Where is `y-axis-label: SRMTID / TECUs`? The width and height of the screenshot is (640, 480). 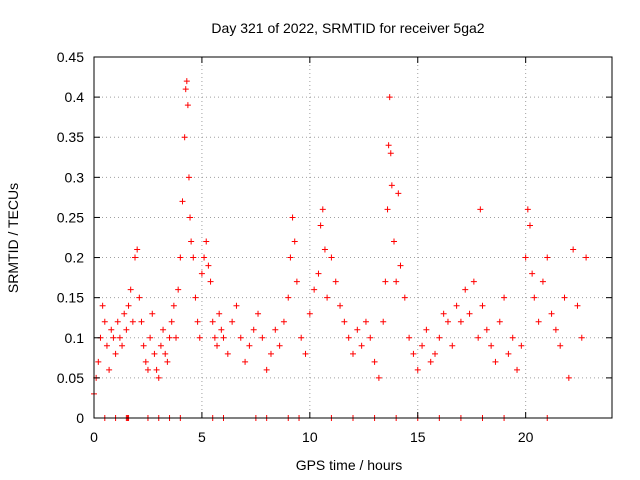
y-axis-label: SRMTID / TECUs is located at coordinates (13, 238).